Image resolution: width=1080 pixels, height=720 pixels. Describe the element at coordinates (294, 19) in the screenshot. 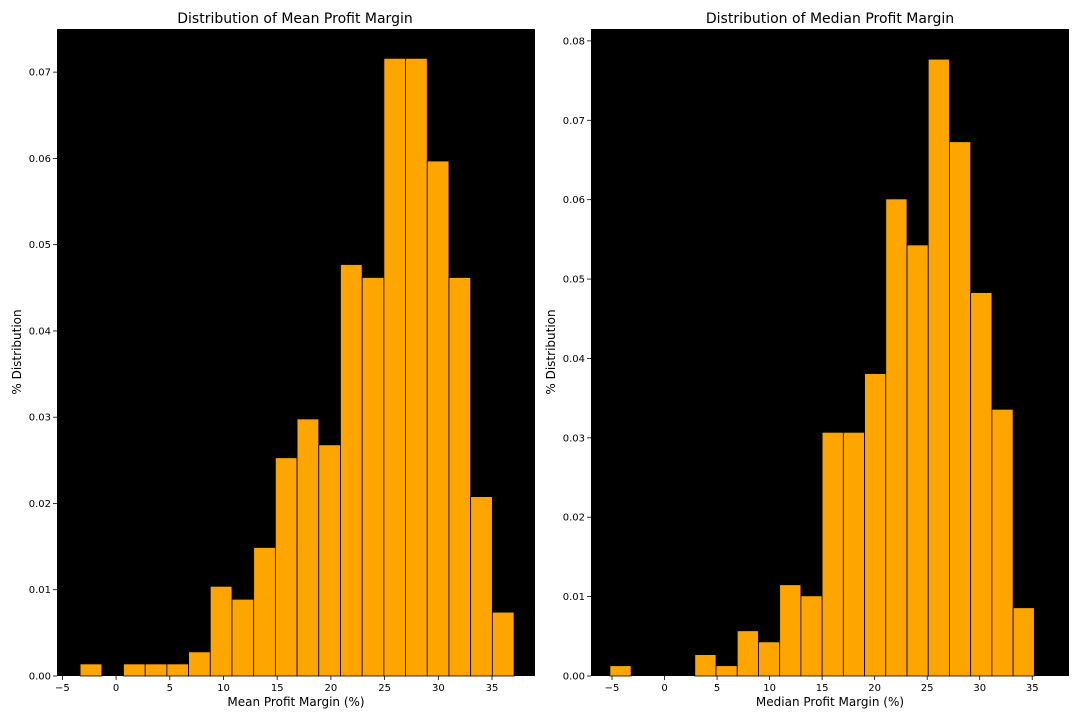

I see `chart-title: Distribution of Mean Profit Margin` at that location.